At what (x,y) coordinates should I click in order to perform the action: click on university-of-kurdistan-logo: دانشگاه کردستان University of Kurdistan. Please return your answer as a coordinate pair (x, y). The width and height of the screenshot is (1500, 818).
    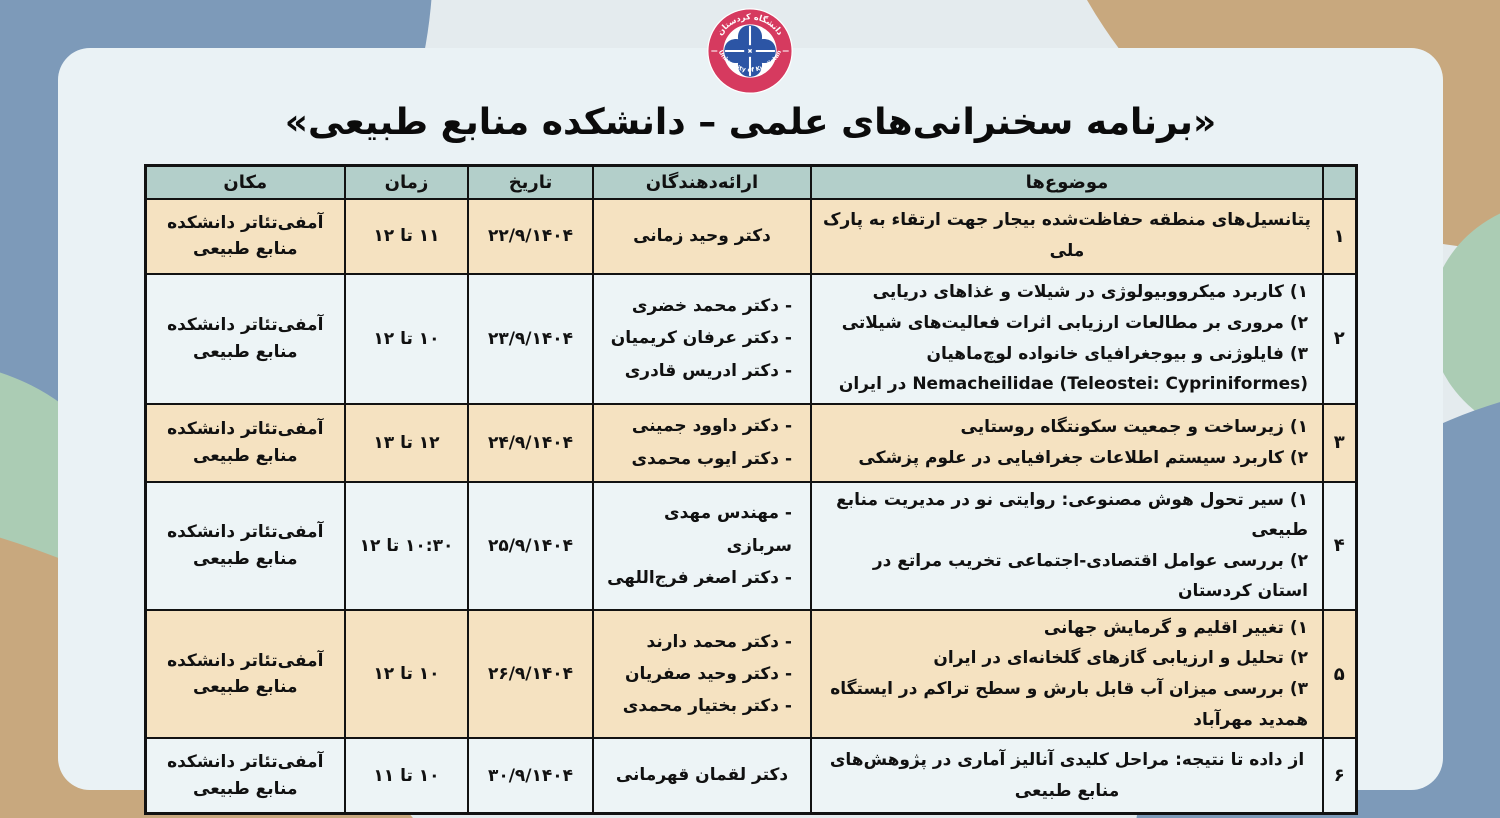
    Looking at the image, I should click on (750, 51).